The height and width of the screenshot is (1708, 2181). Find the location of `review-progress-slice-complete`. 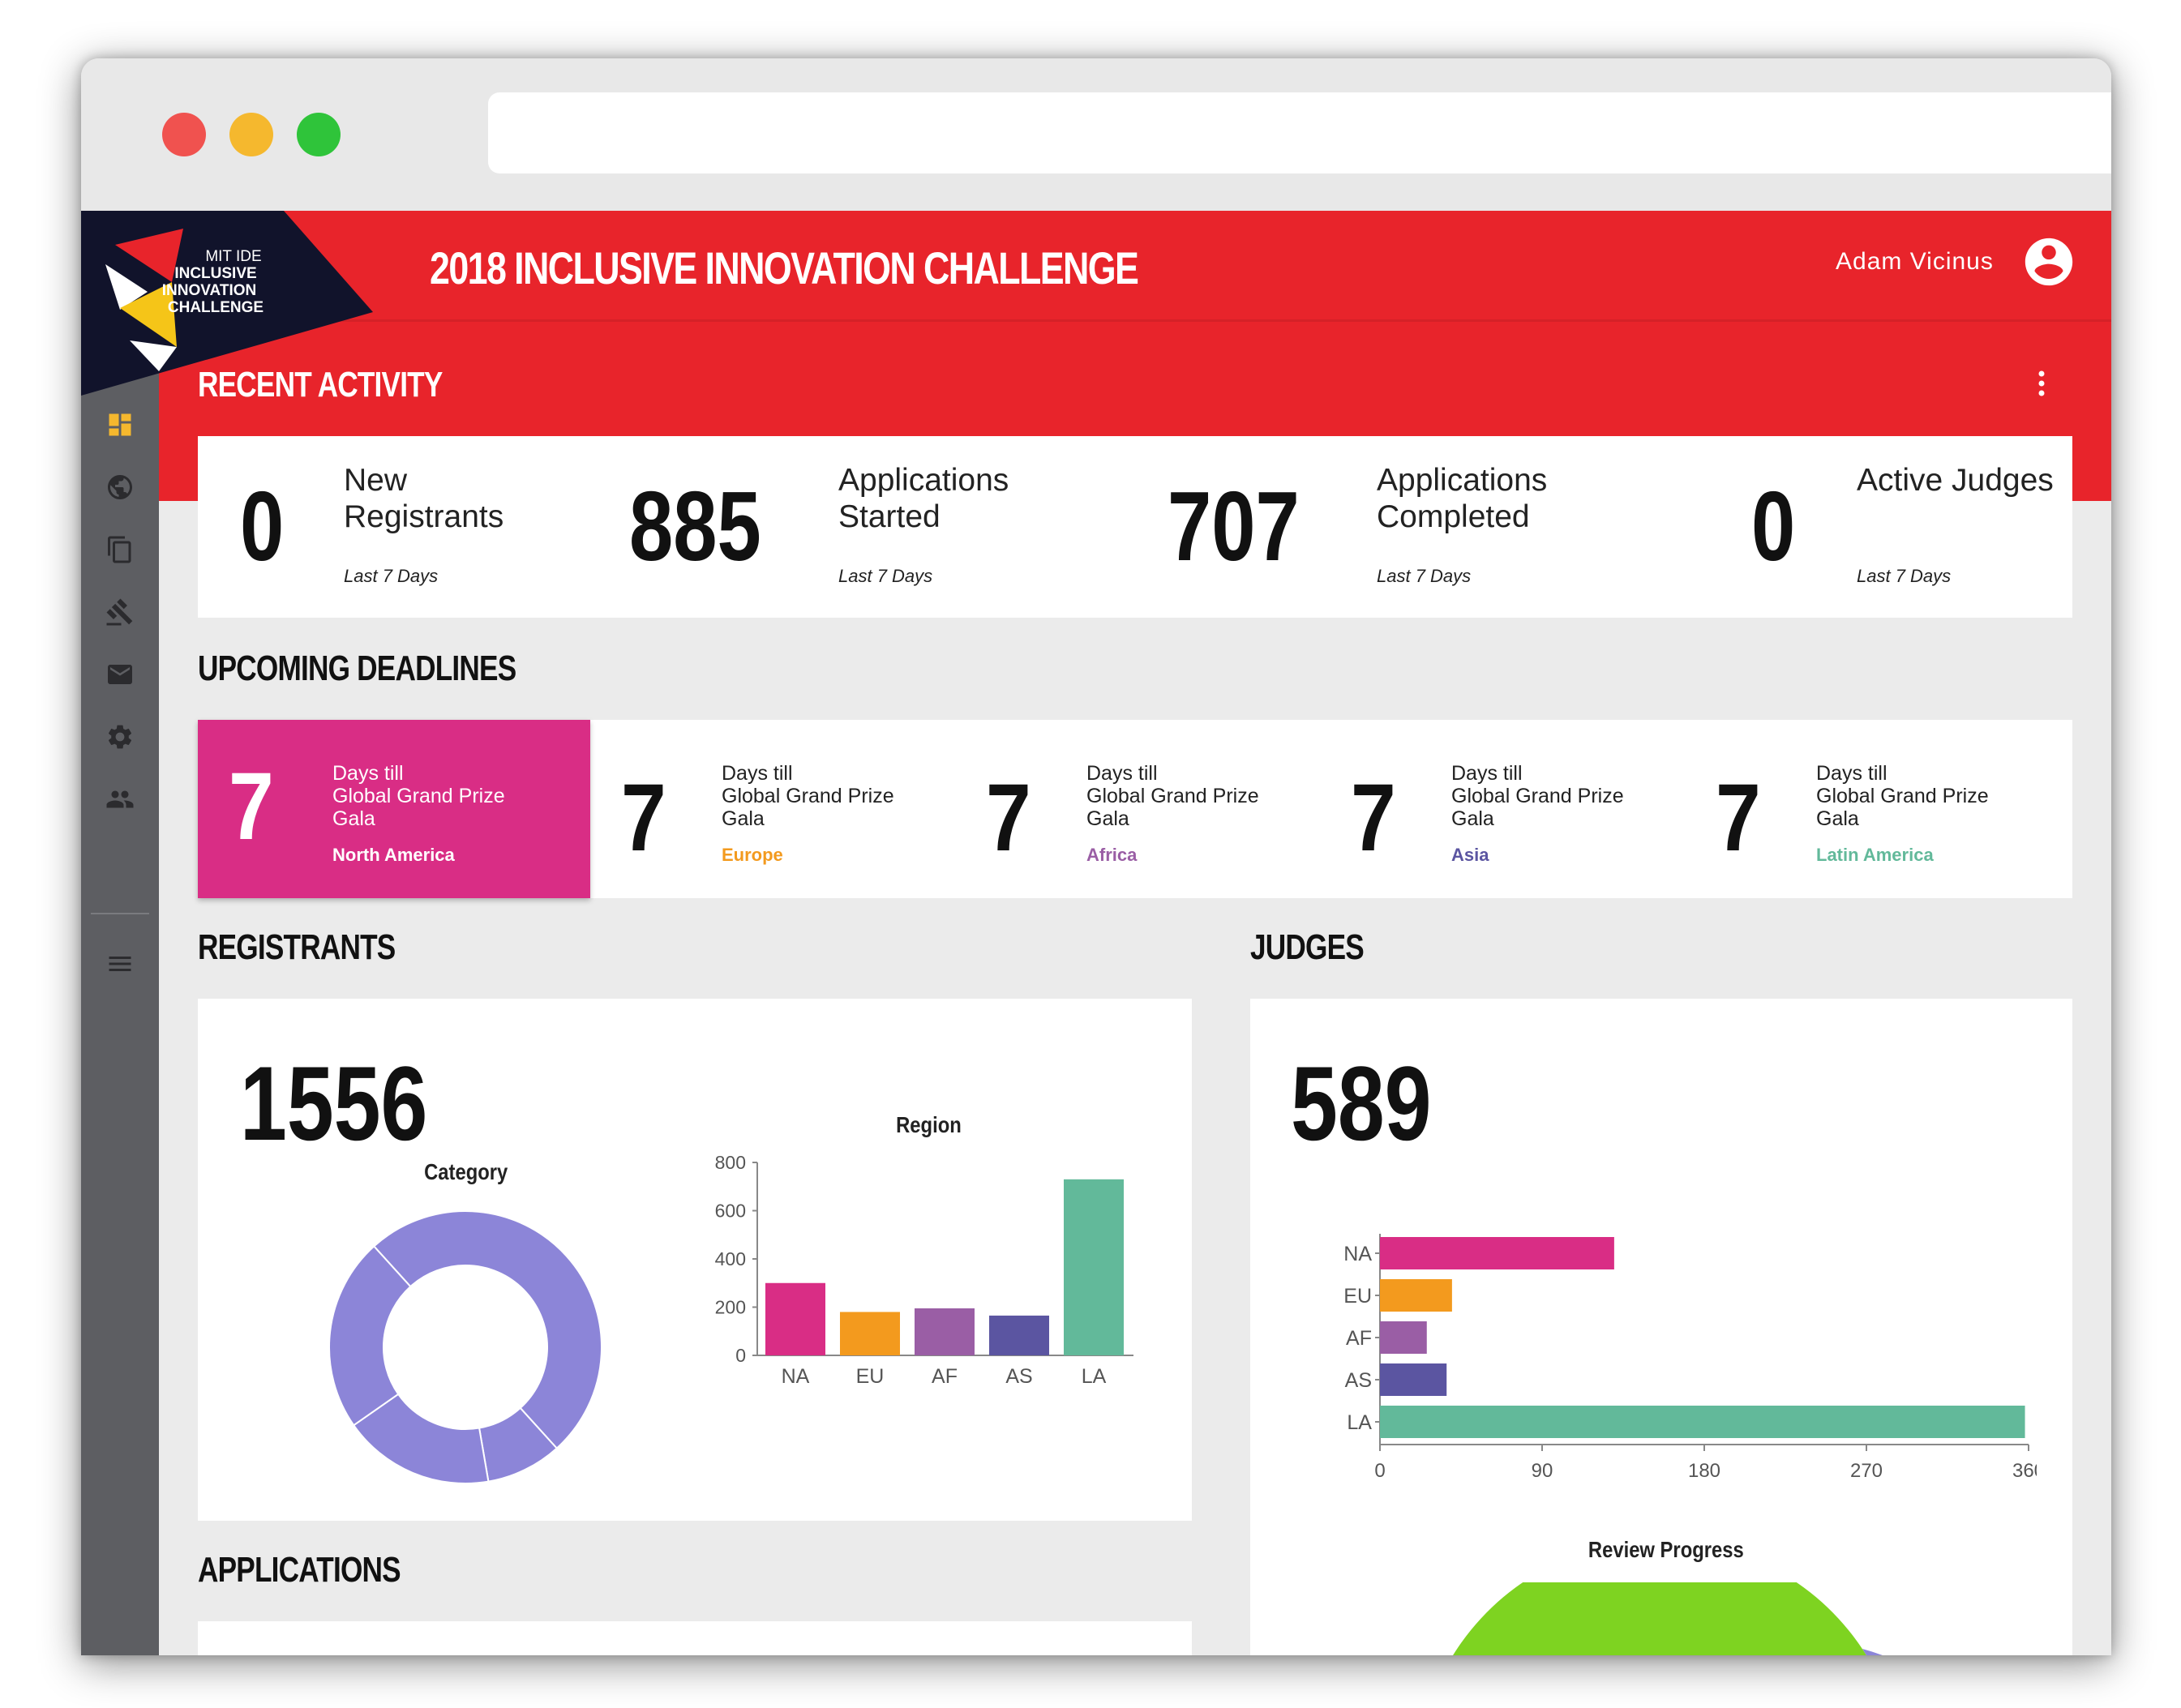

review-progress-slice-complete is located at coordinates (1659, 1618).